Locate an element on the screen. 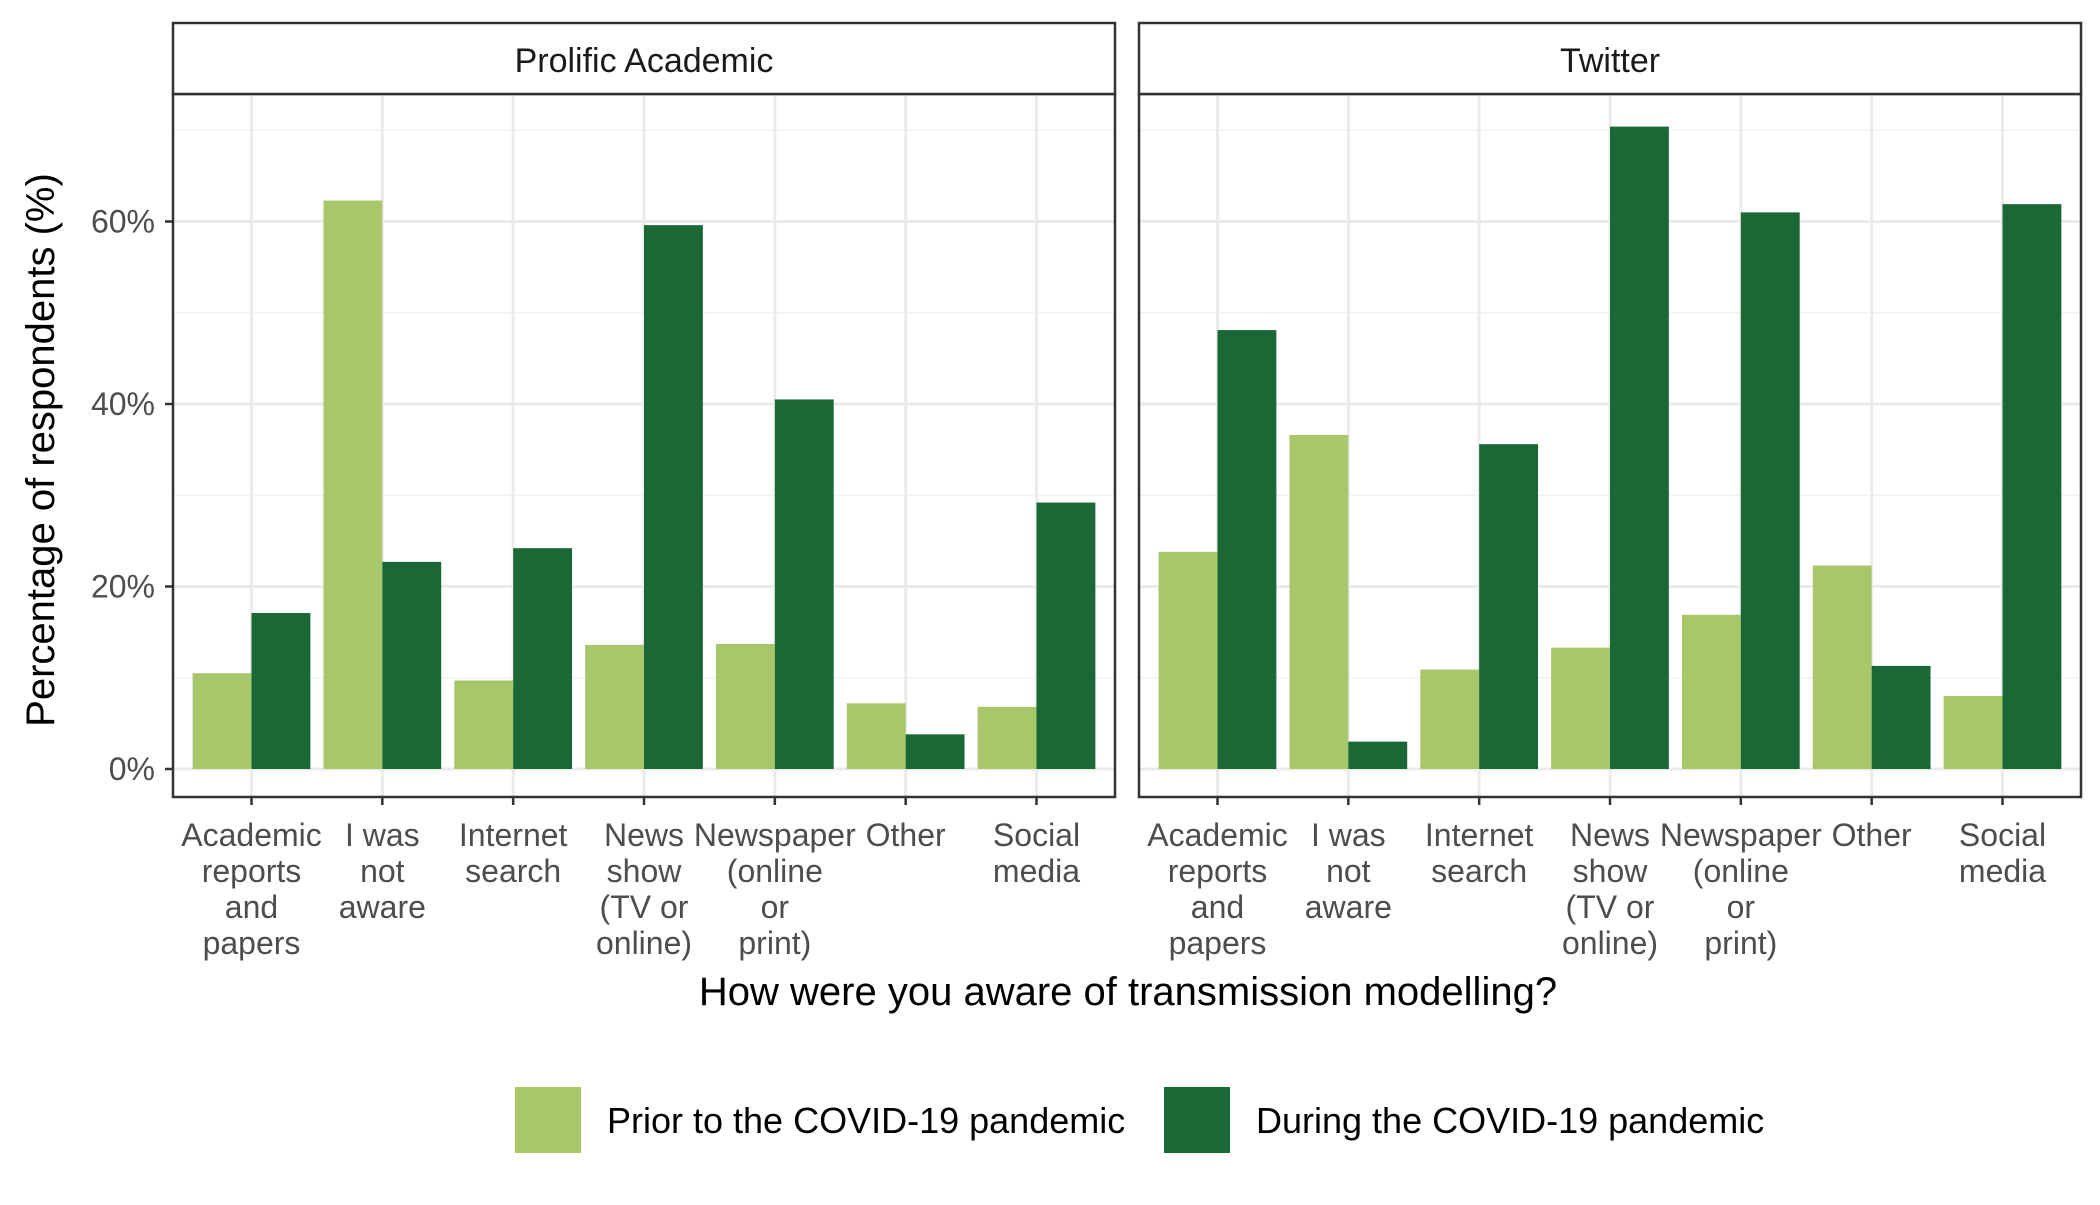  panel-2-x-tick-label: online) is located at coordinates (1610, 943).